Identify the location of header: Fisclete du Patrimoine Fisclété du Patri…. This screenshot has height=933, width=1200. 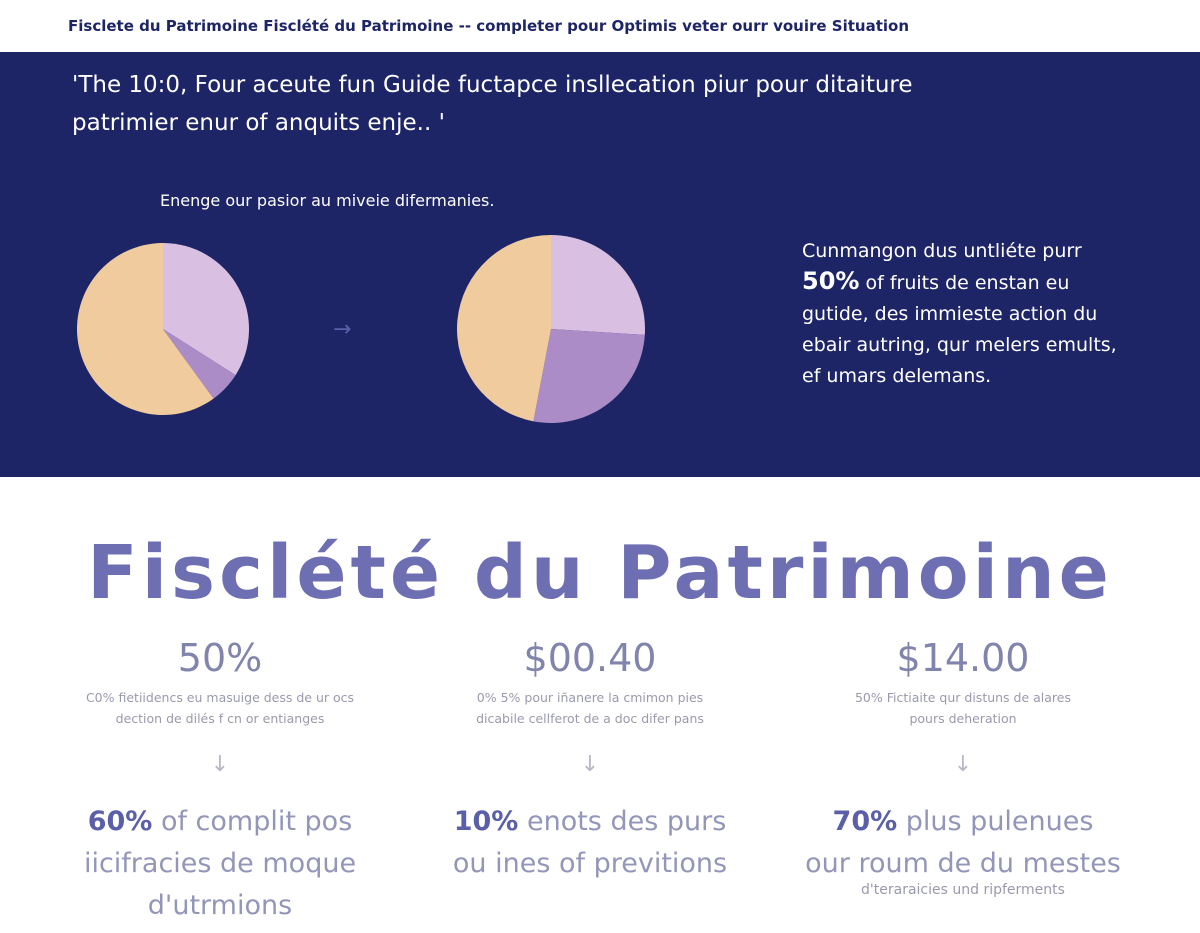
(600, 26).